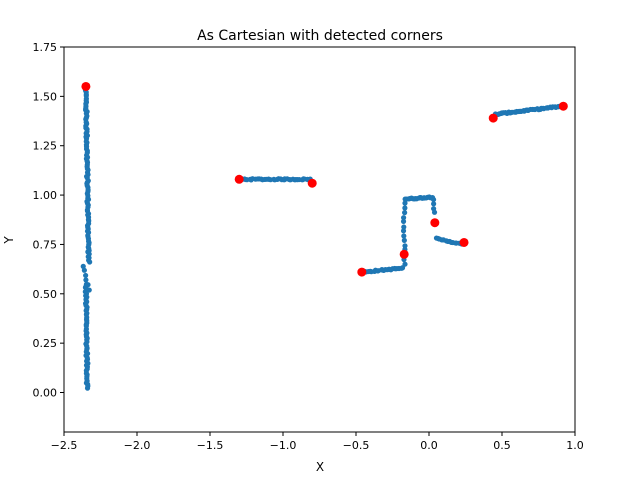 The image size is (640, 480). Describe the element at coordinates (320, 36) in the screenshot. I see `chart-title: As Cartesian with detected corners` at that location.